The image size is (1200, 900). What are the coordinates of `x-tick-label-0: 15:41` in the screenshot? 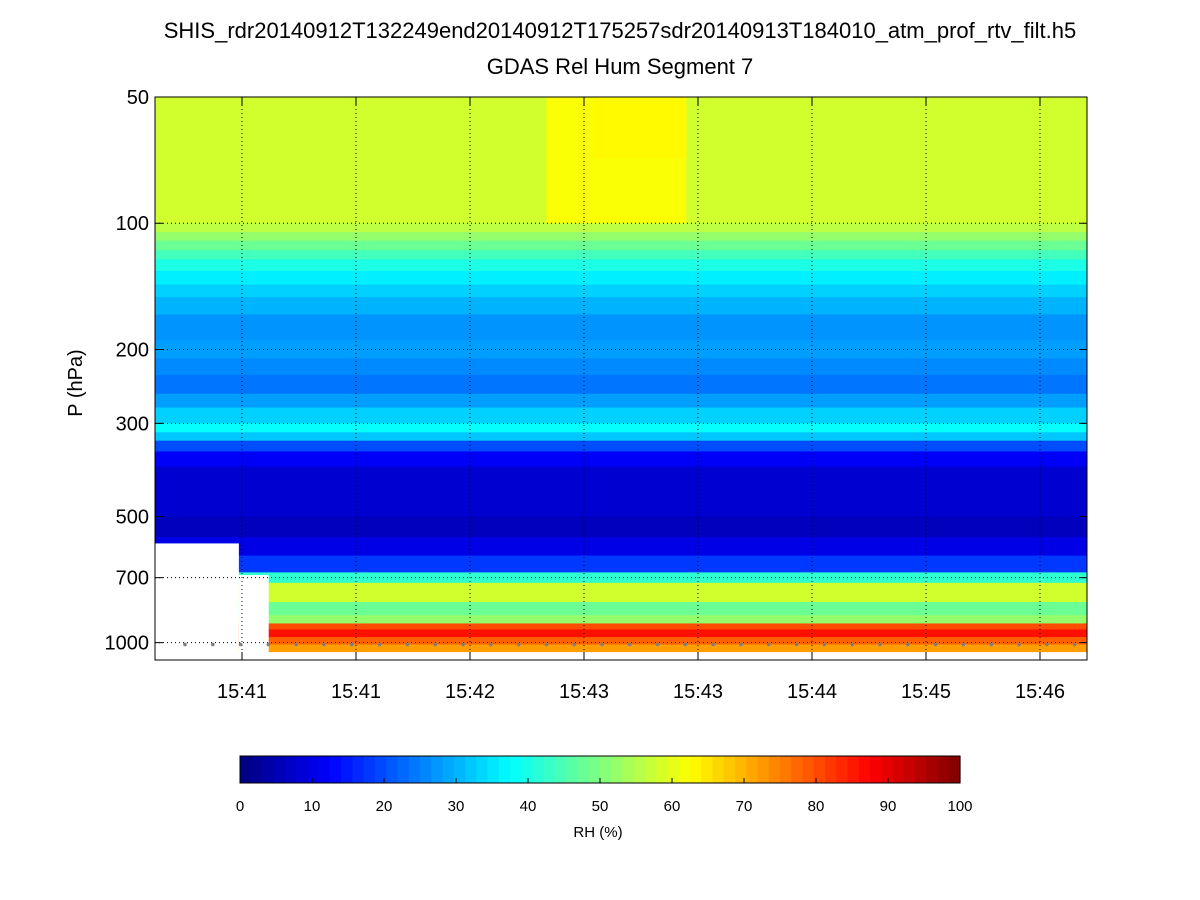 It's located at (242, 692).